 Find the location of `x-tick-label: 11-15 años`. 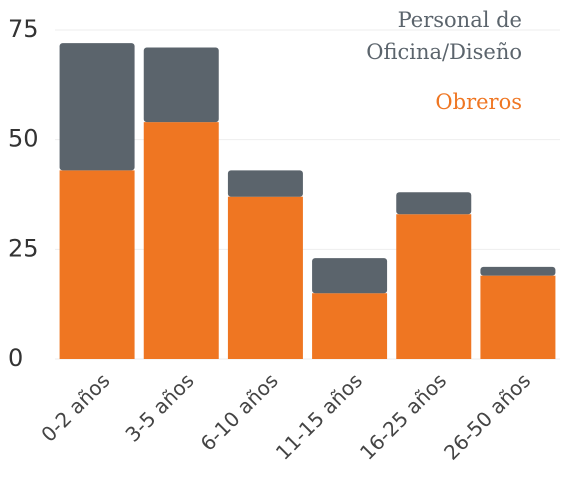

x-tick-label: 11-15 años is located at coordinates (319, 416).